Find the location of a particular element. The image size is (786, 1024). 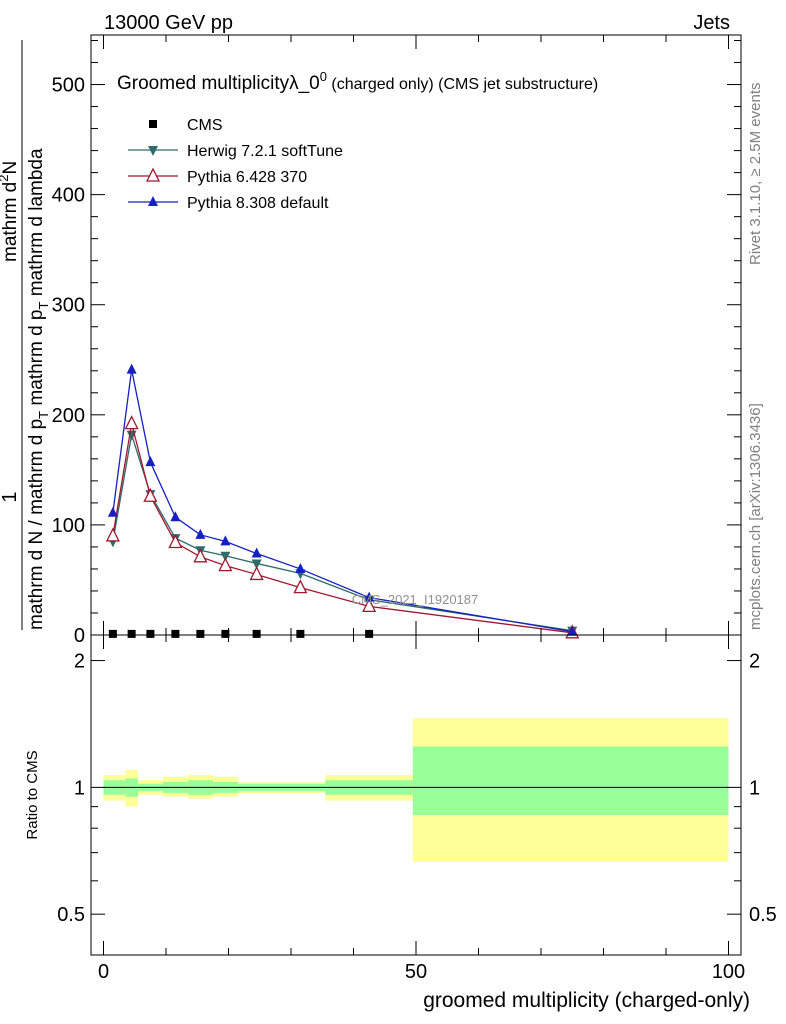

ylabel-l1-sub2: T is located at coordinates (43, 306).